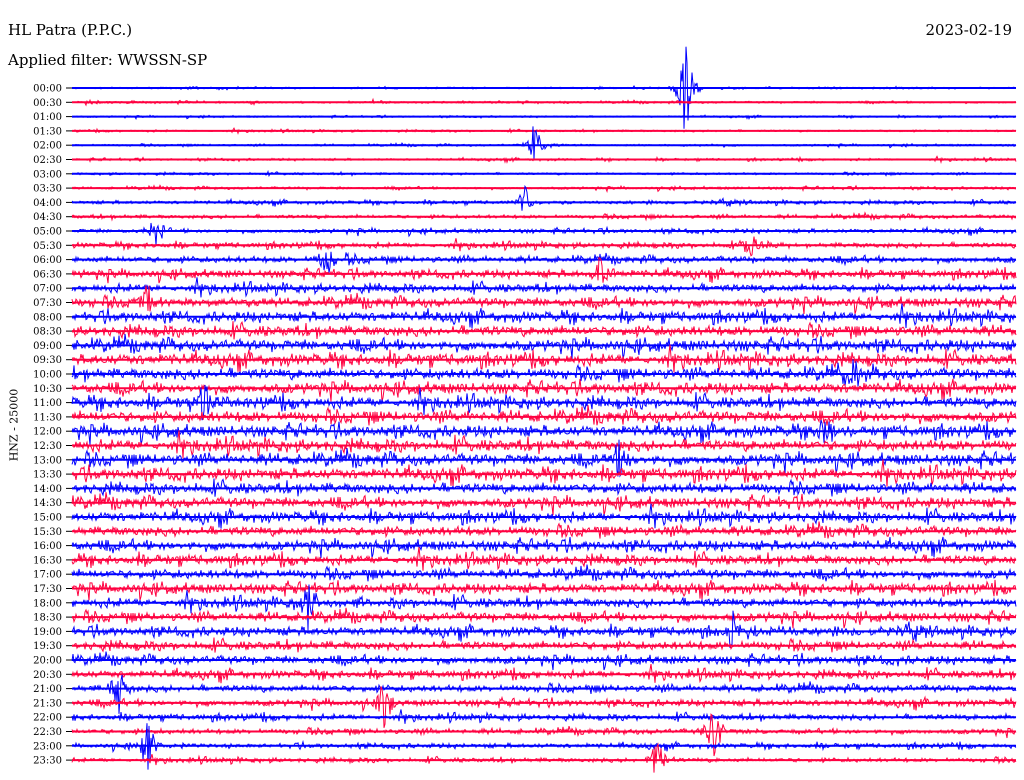  Describe the element at coordinates (47, 532) in the screenshot. I see `time-tick-label: 15:30` at that location.